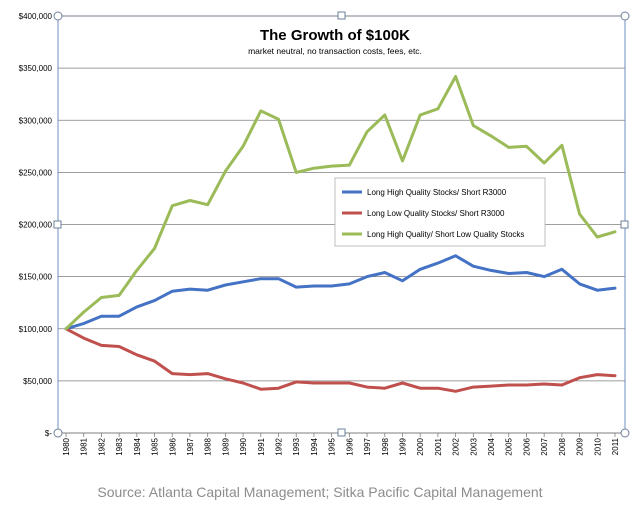 This screenshot has height=510, width=640. I want to click on x-tick-label: 1984, so click(137, 446).